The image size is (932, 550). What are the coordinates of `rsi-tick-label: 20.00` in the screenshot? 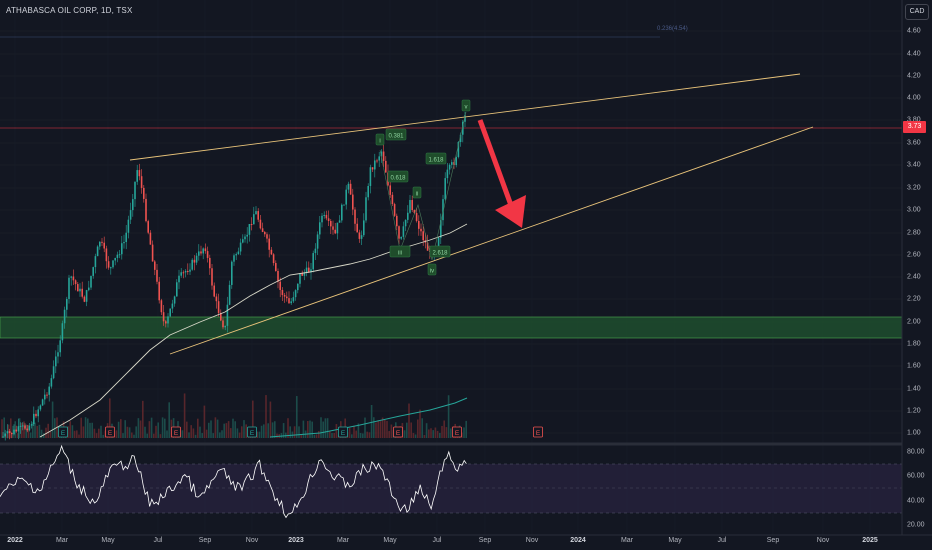 It's located at (916, 525).